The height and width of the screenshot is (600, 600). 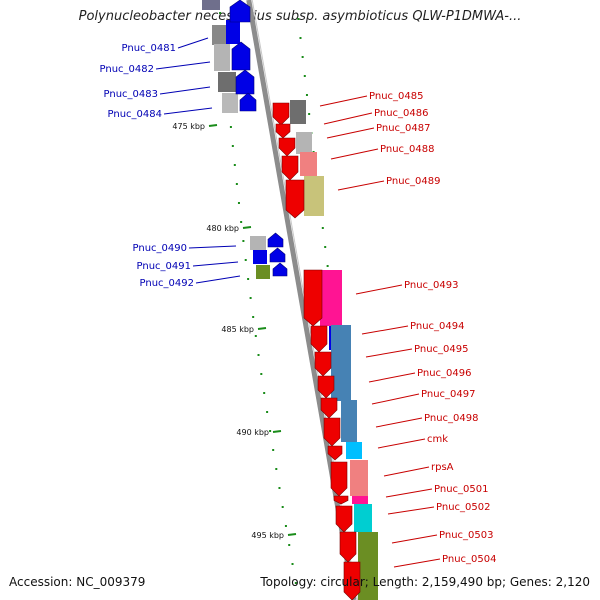 I want to click on gene-label-minus: Pnuc_0483, so click(x=131, y=94).